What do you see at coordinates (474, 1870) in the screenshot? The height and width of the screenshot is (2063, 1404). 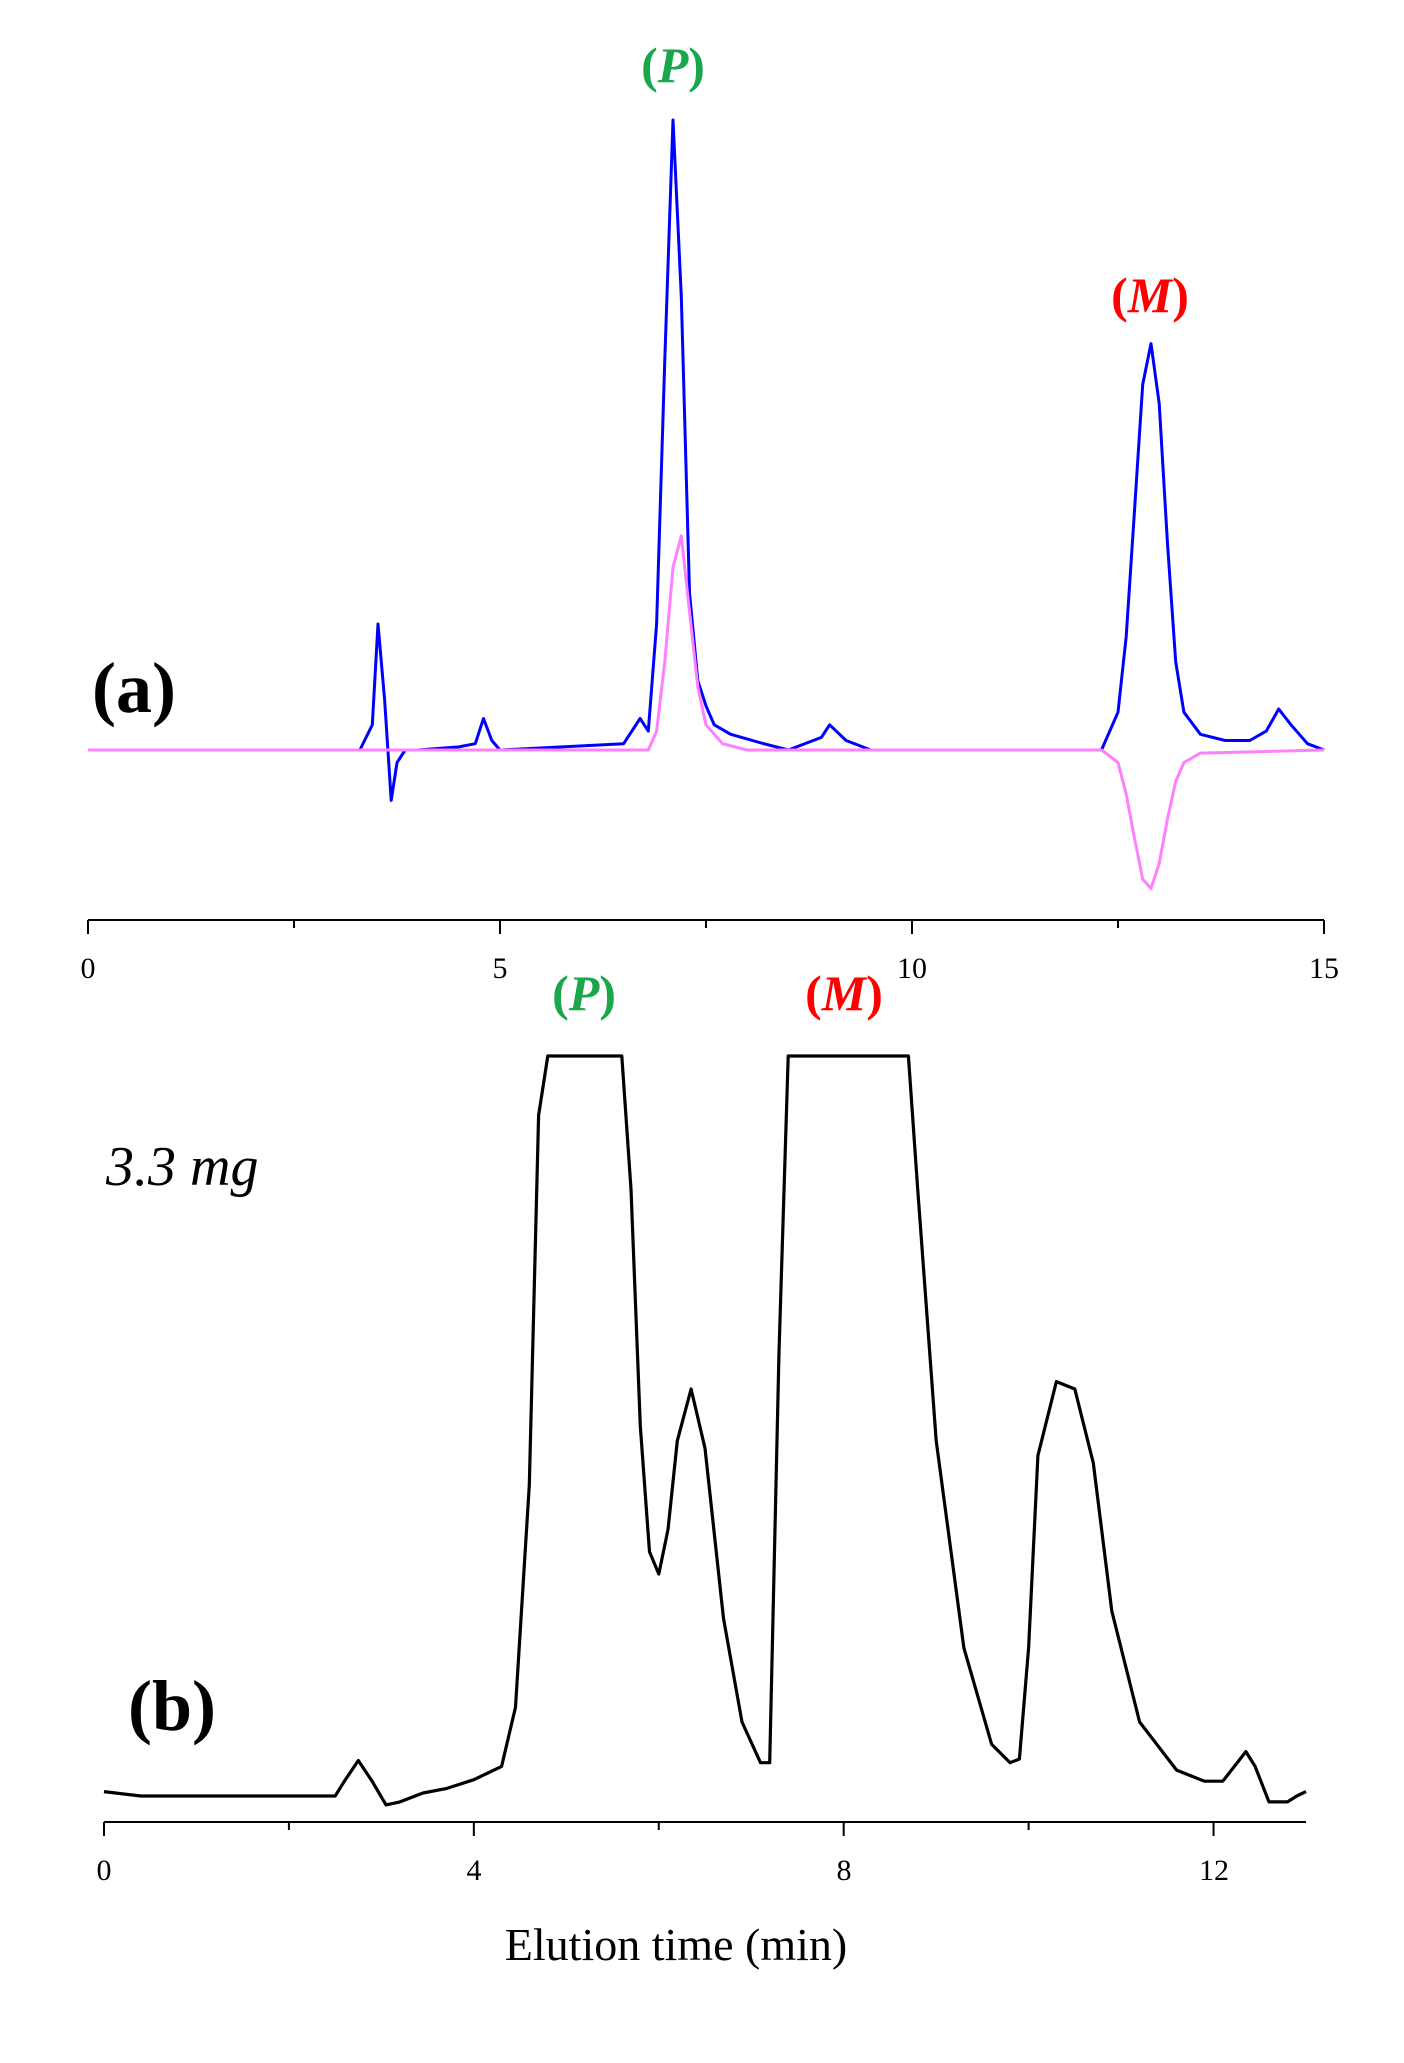 I see `panel-b-tick-label-4: 4` at bounding box center [474, 1870].